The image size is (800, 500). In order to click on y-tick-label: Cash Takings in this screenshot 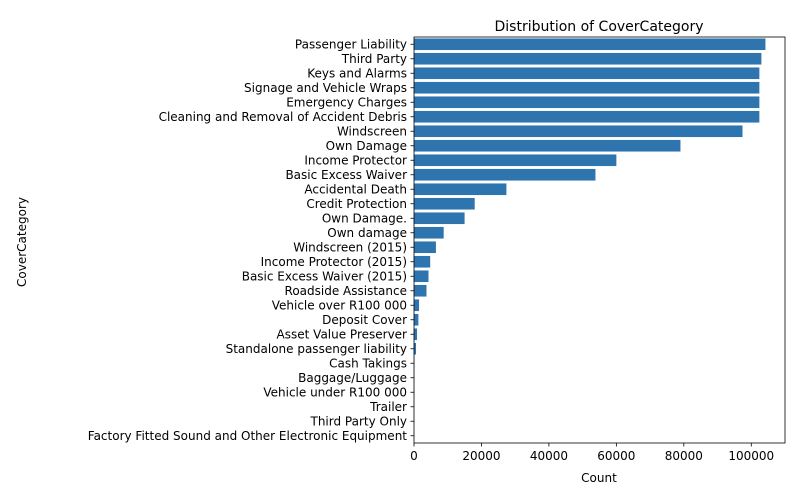, I will do `click(368, 363)`.